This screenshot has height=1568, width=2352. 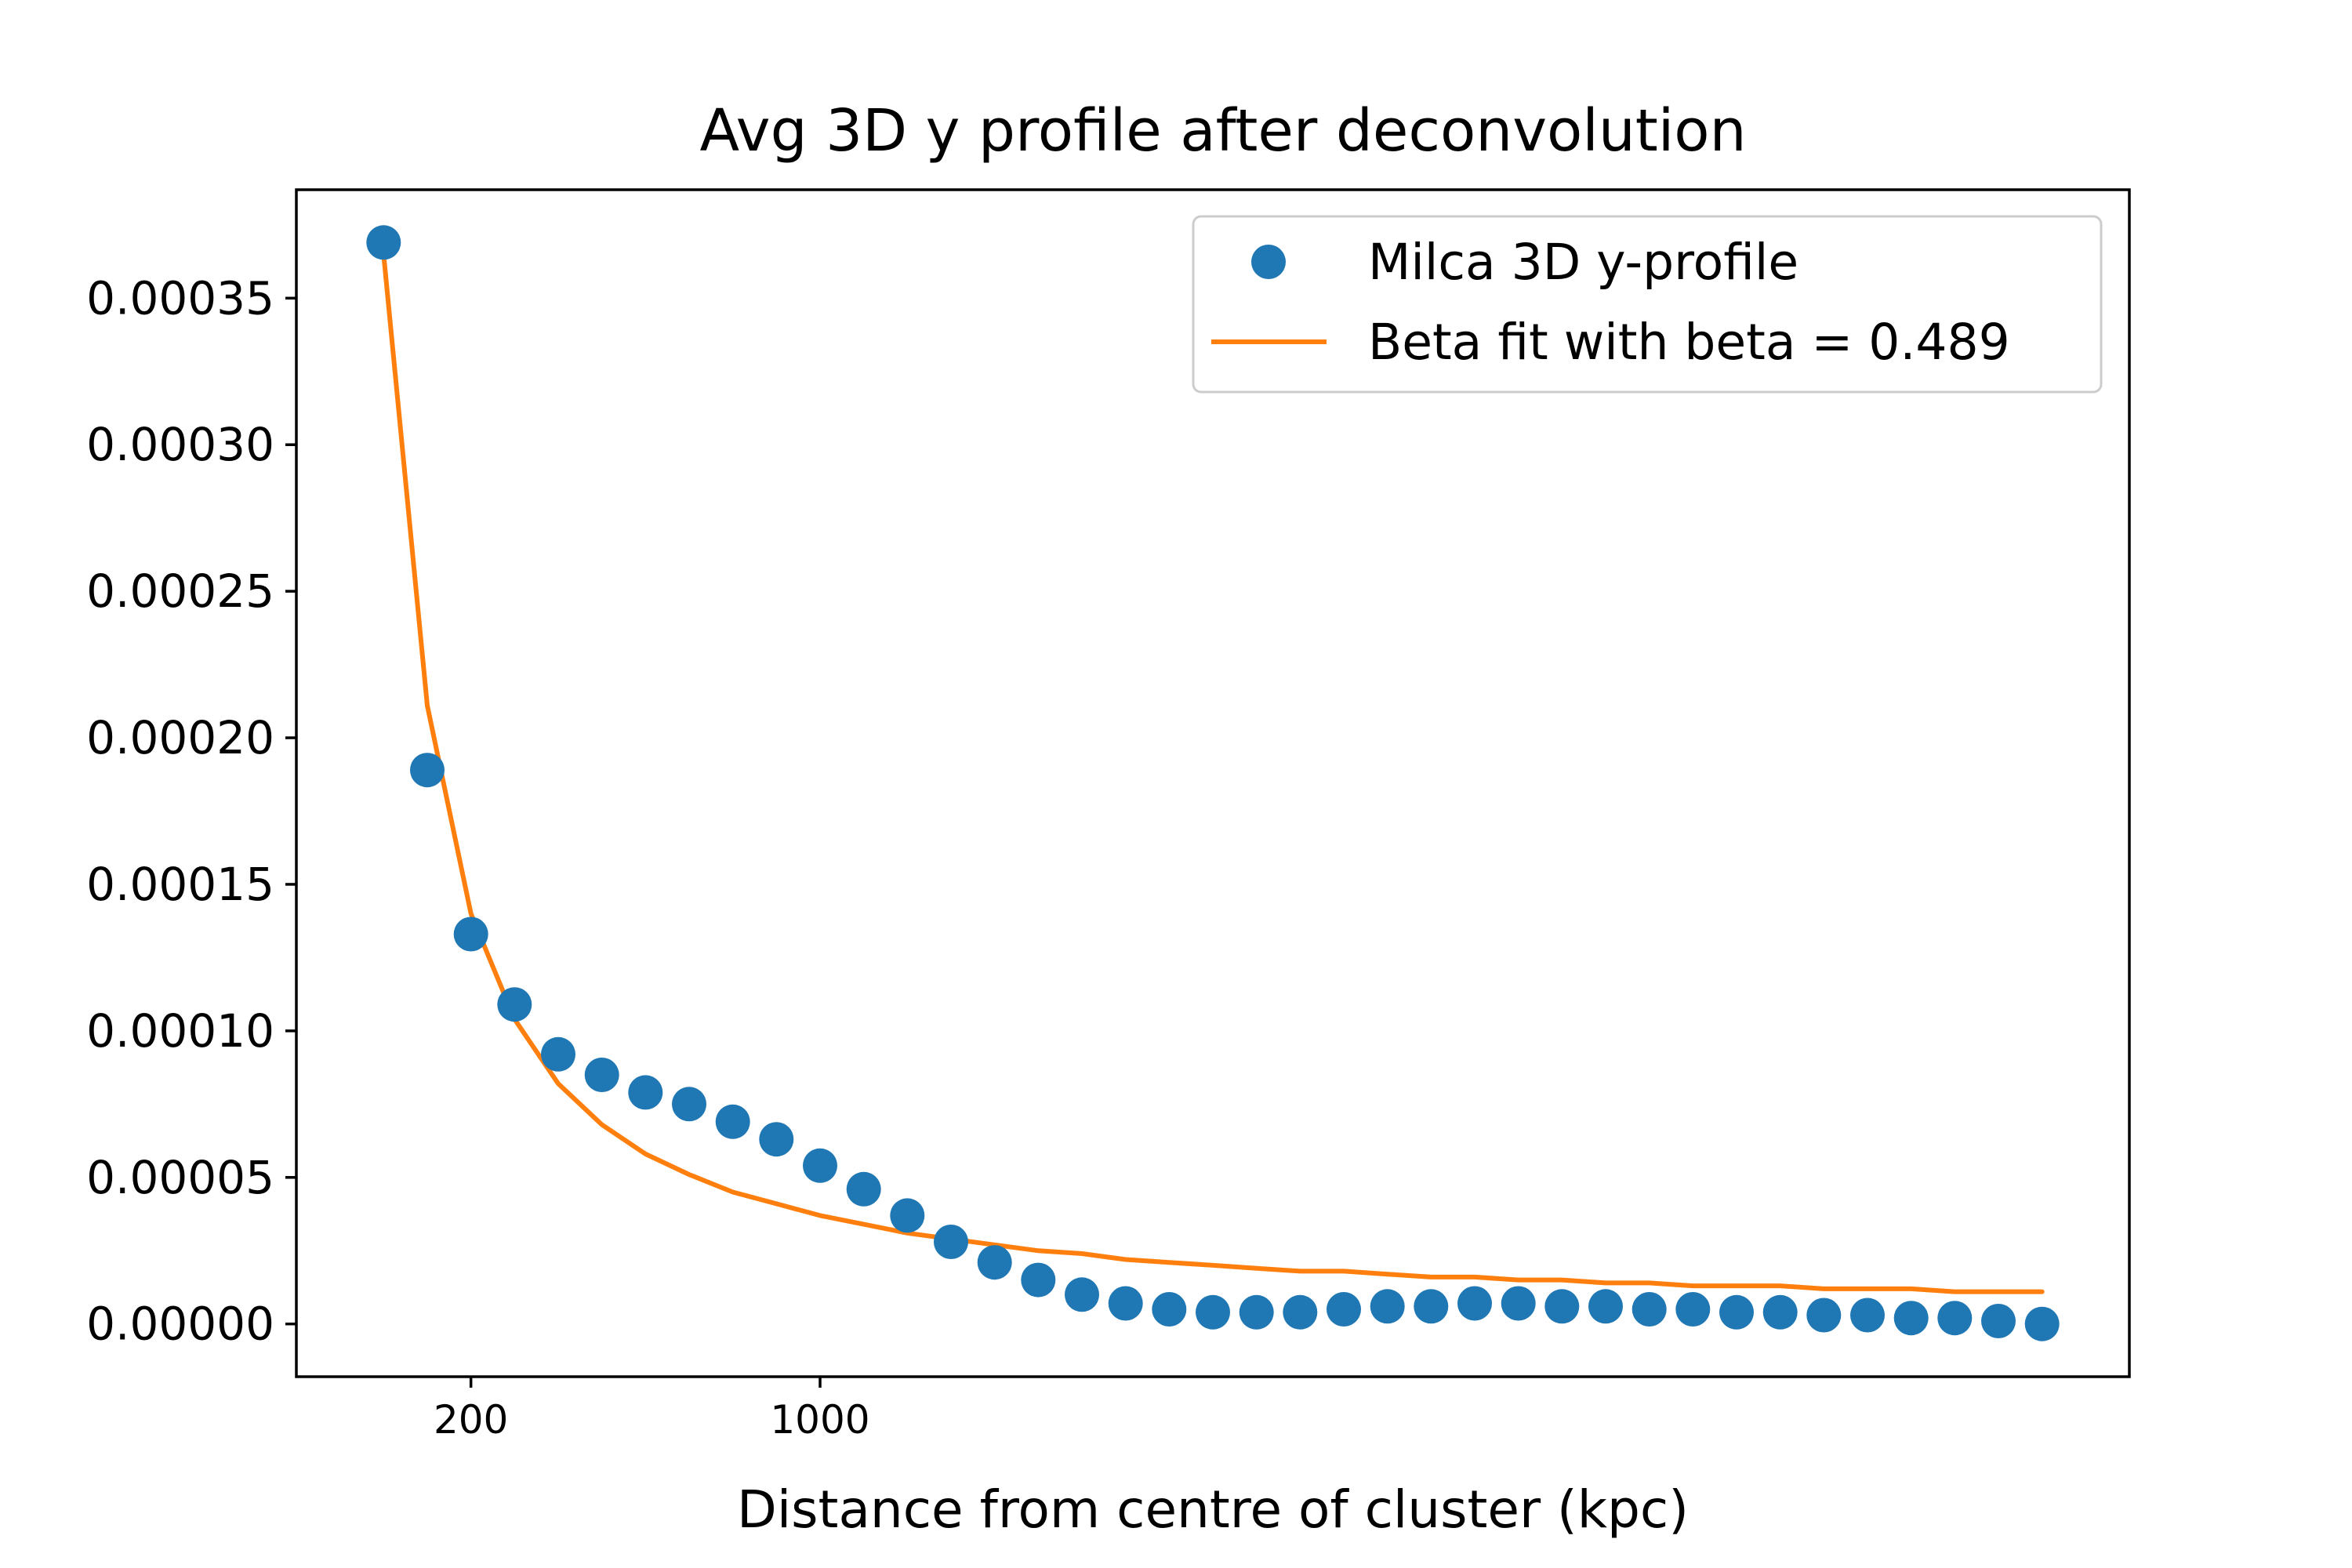 I want to click on y-tick-label: 0.00000, so click(x=180, y=1324).